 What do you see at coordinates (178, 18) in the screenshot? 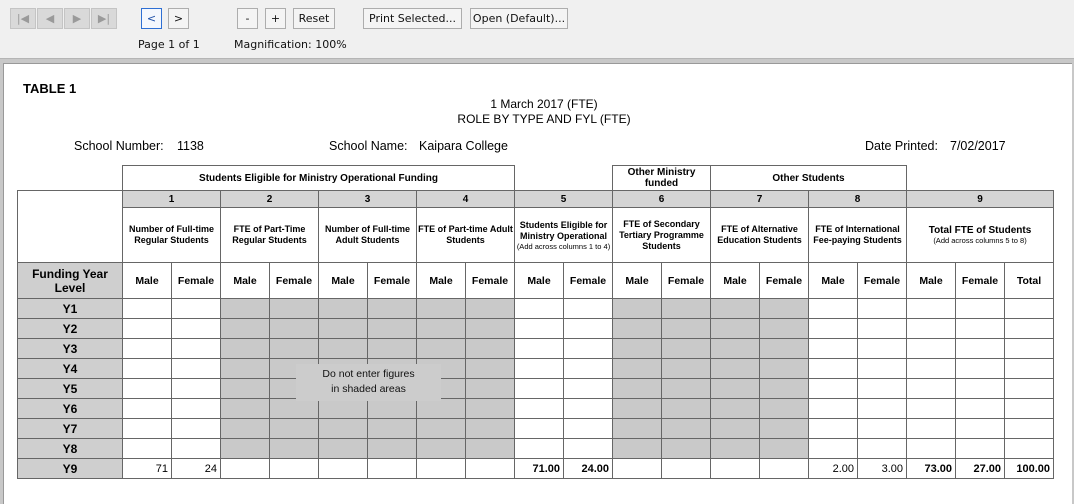
I see `forward-button: >` at bounding box center [178, 18].